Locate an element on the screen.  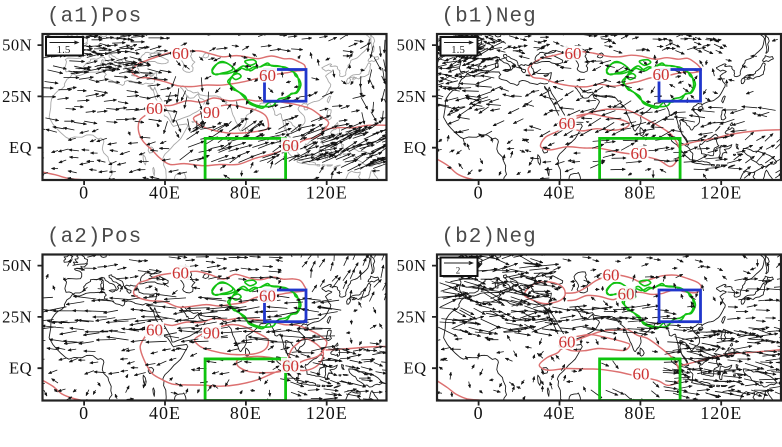
svg-text: 2 is located at coordinates (458, 271).